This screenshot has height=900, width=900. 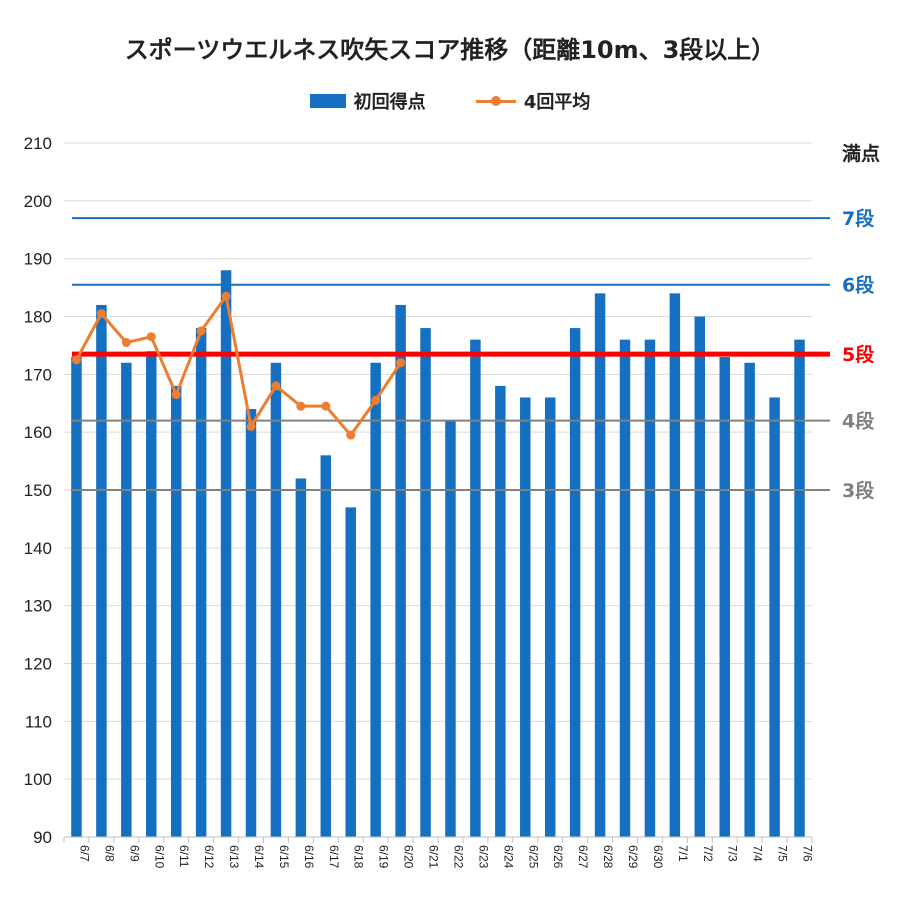 I want to click on x-tick-label: 7/6, so click(x=808, y=853).